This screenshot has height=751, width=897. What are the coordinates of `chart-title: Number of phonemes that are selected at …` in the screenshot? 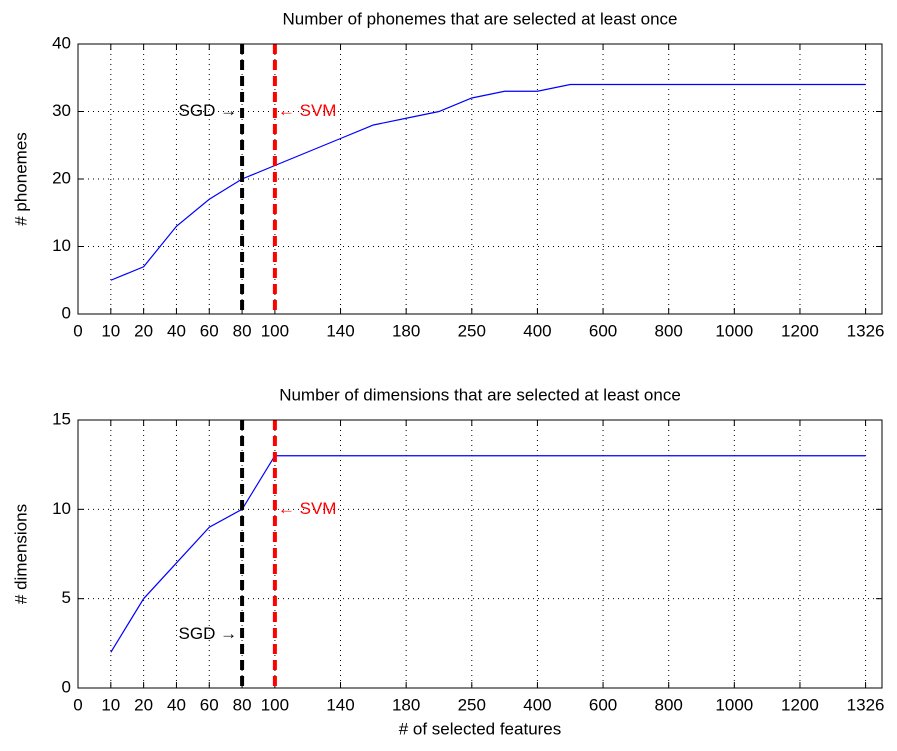 It's located at (479, 18).